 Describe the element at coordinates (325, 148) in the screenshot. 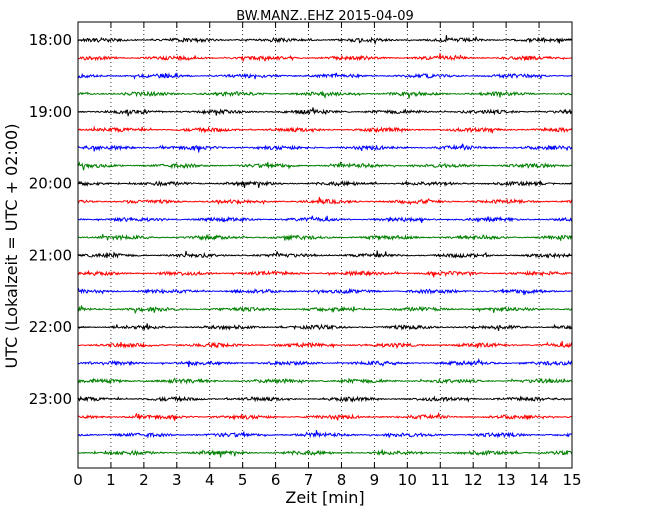

I see `trace-1930` at that location.